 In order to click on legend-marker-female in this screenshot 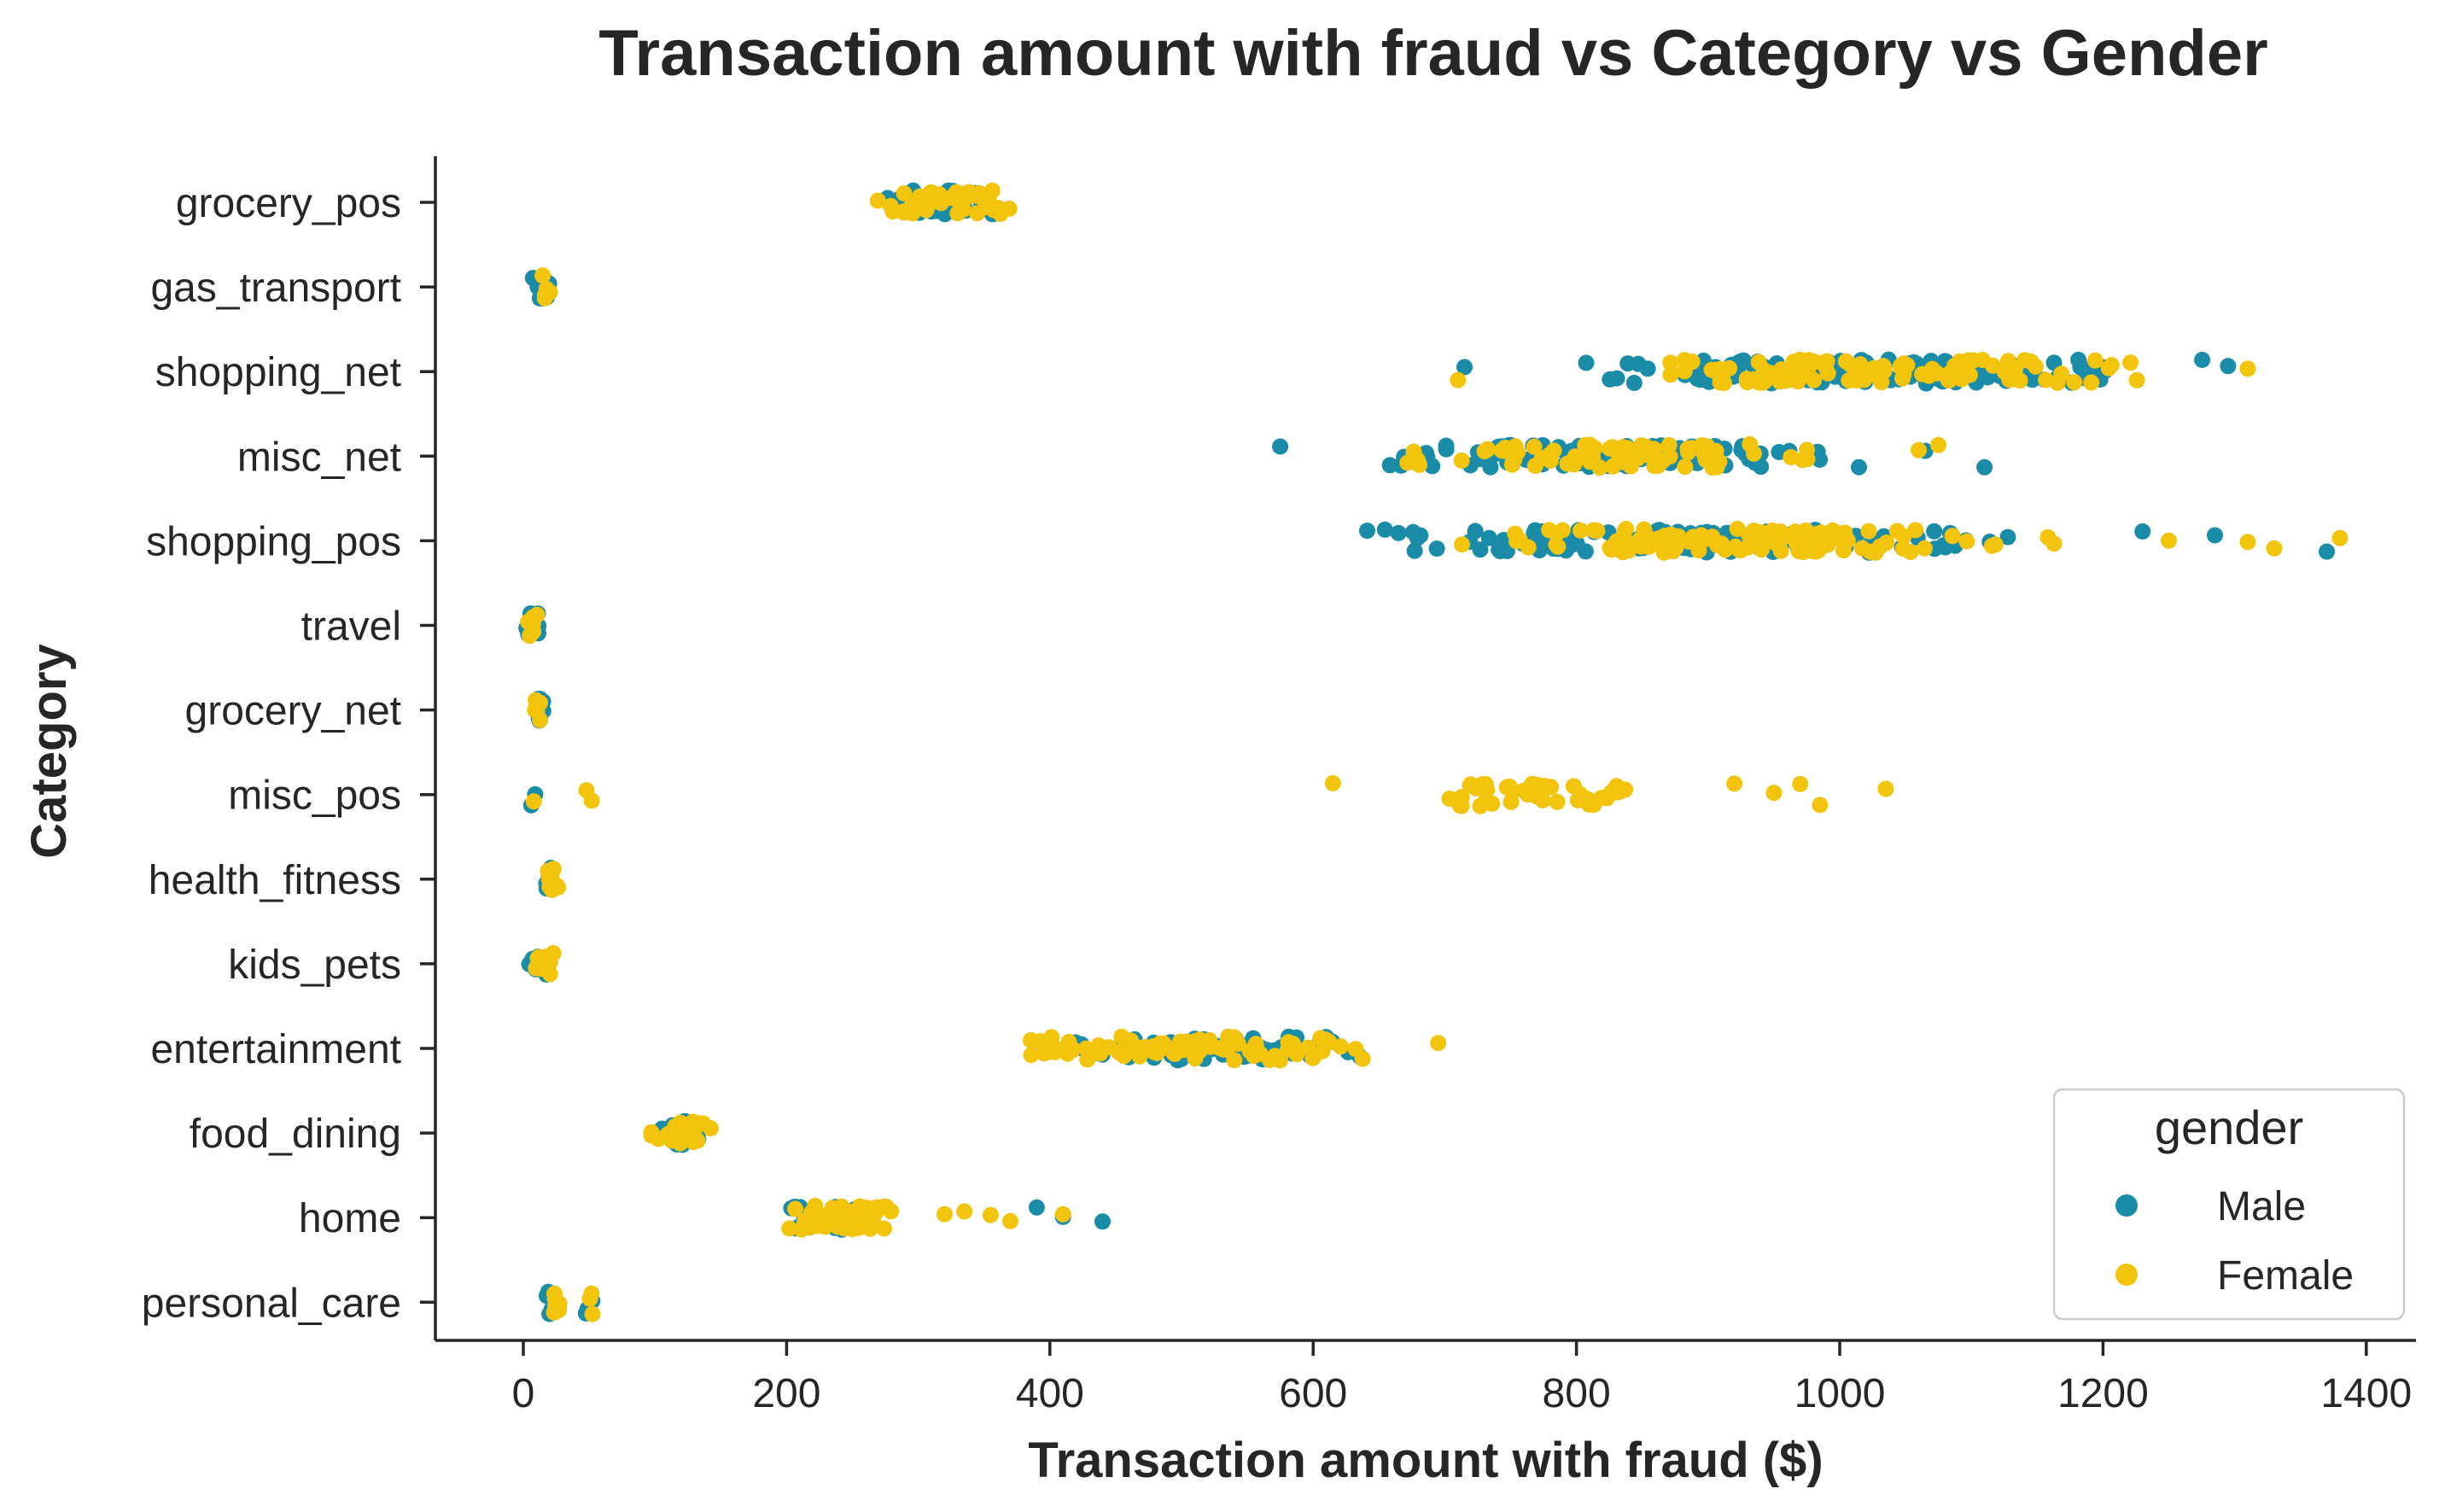, I will do `click(2126, 1275)`.